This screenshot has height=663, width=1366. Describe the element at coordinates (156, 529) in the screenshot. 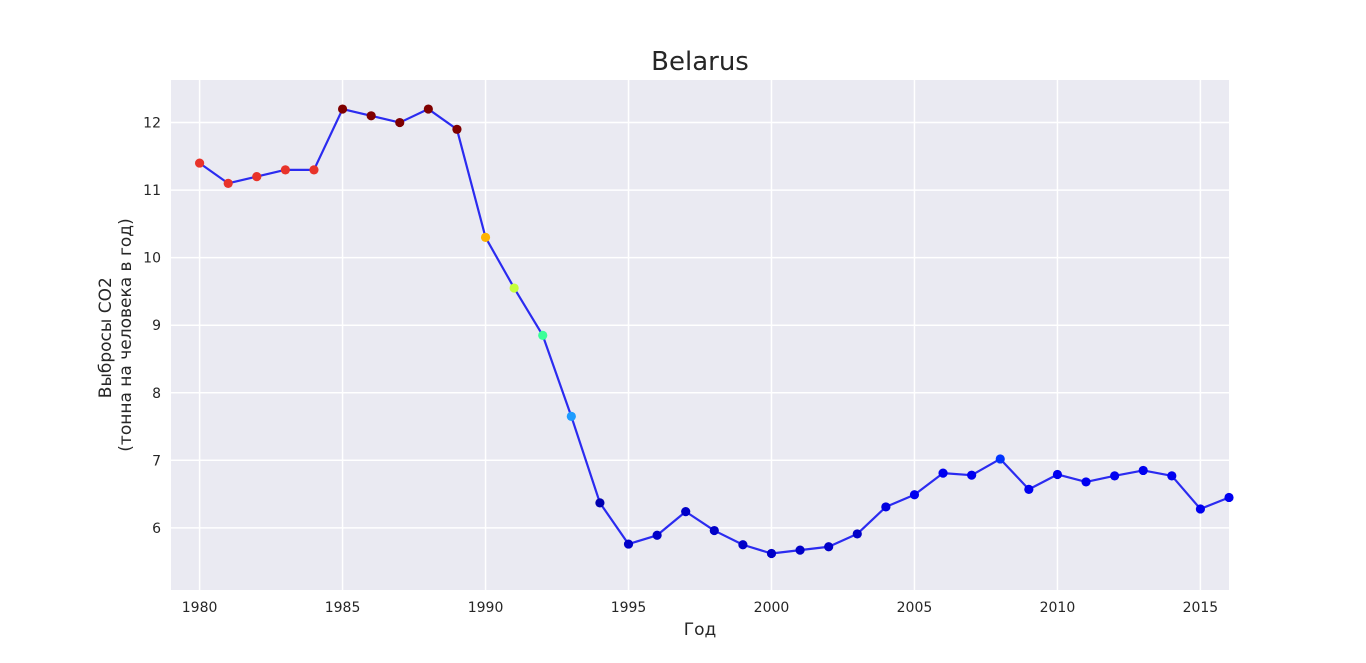

I see `y-tick-label: 6` at that location.